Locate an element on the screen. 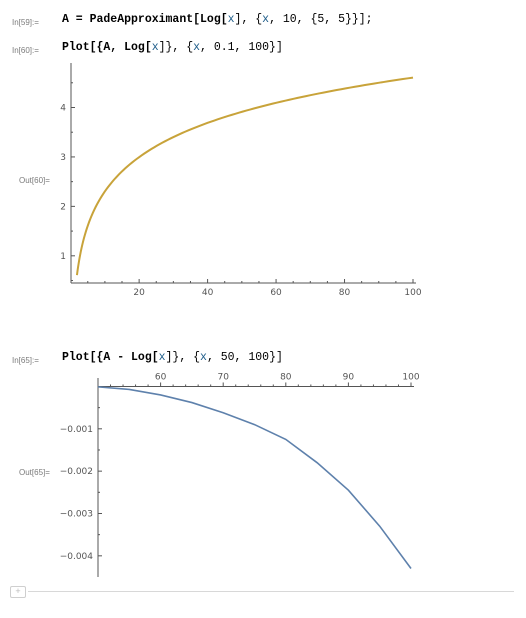 Image resolution: width=526 pixels, height=618 pixels. code-token: , 10, {5, 5}}]; is located at coordinates (321, 19).